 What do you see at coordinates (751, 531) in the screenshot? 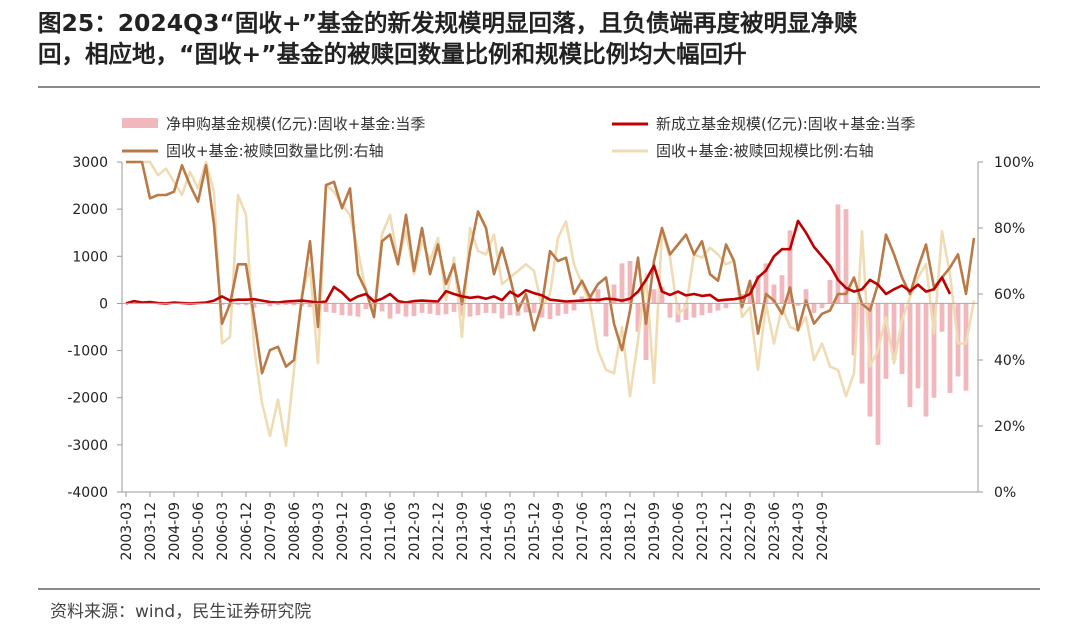
I see `x-tick-label: 2022-09` at bounding box center [751, 531].